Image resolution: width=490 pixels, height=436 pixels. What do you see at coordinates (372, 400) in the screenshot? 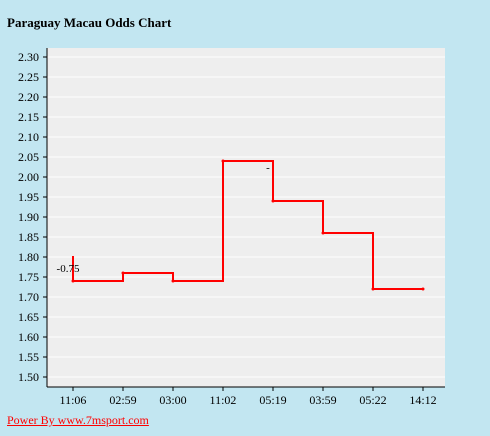
I see `x-tick-label: 05:22` at bounding box center [372, 400].